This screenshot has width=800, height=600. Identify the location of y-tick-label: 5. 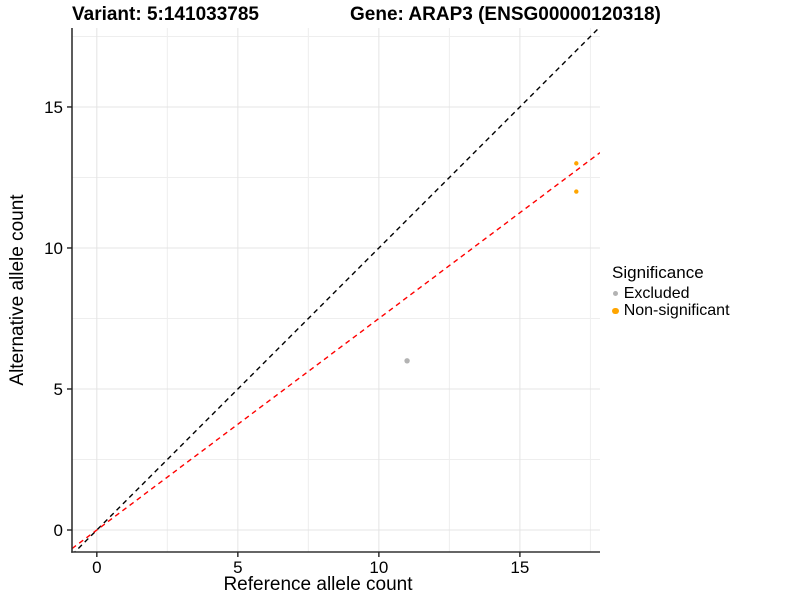
(58, 389).